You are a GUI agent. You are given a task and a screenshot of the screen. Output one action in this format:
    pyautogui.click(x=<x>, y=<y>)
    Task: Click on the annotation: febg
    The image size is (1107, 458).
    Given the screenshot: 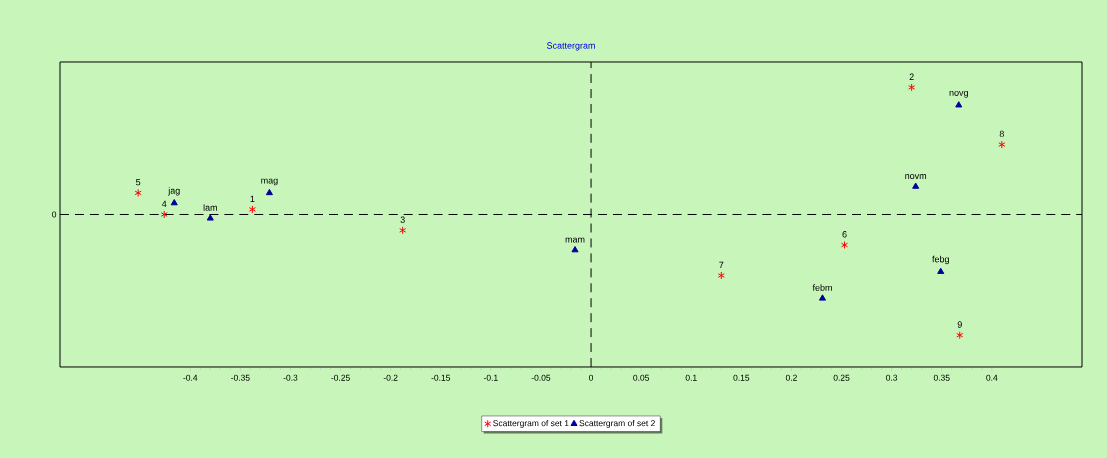 What is the action you would take?
    pyautogui.click(x=940, y=260)
    